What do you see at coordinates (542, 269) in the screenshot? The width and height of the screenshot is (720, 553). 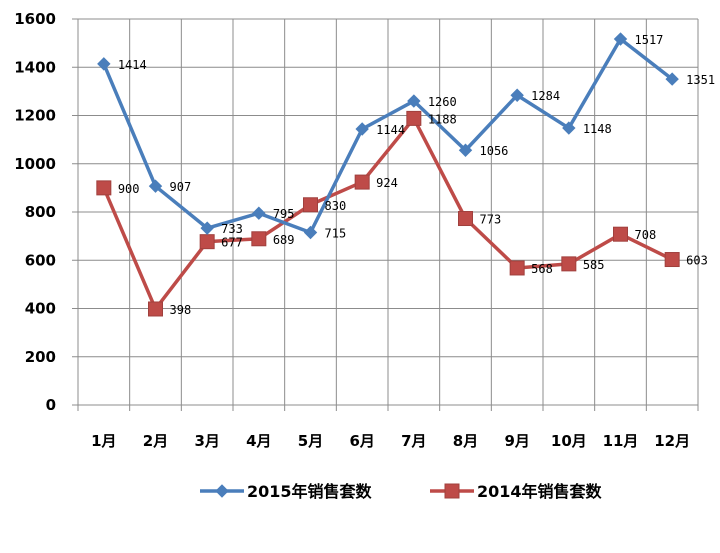 I see `series-1-data-label: 568` at bounding box center [542, 269].